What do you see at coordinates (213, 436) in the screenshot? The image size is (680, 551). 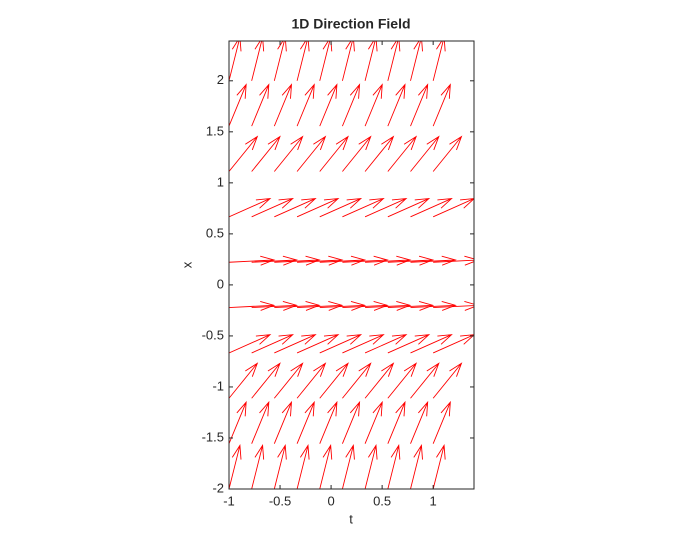 I see `y-tick-label: -1.5` at bounding box center [213, 436].